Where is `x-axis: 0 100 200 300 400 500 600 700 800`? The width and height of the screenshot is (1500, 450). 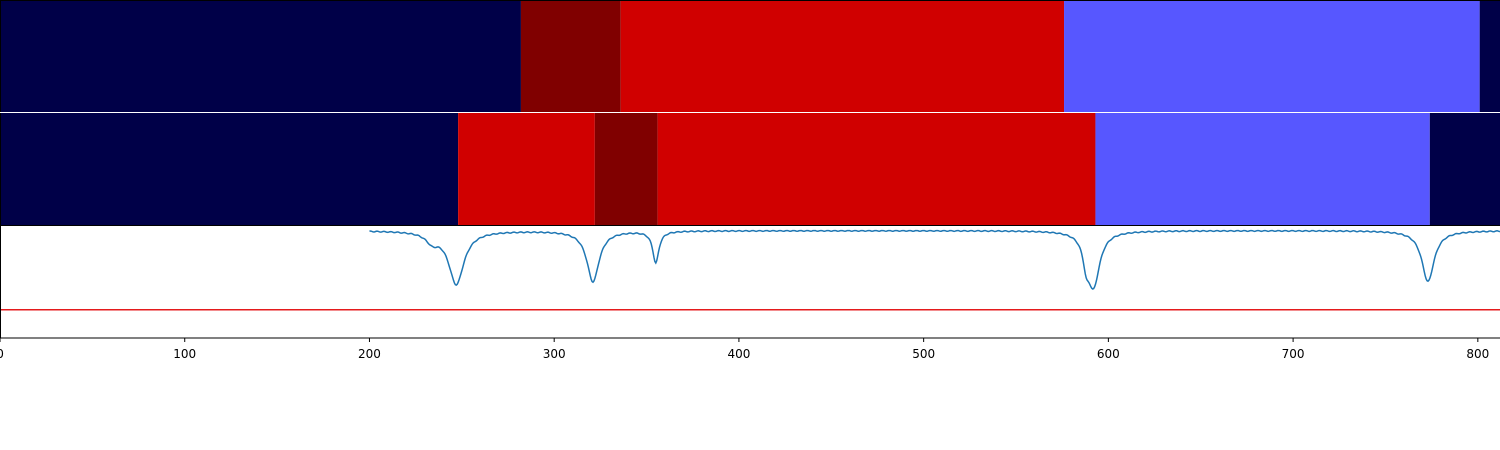
x-axis: 0 100 200 300 400 500 600 700 800 is located at coordinates (744, 349).